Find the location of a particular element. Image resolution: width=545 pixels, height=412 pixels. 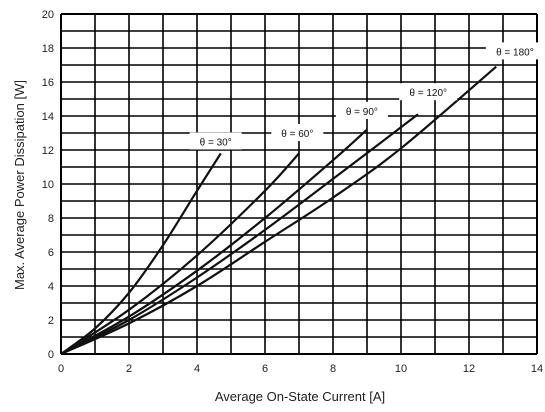

curve-label-3: θ = 90° is located at coordinates (361, 110).